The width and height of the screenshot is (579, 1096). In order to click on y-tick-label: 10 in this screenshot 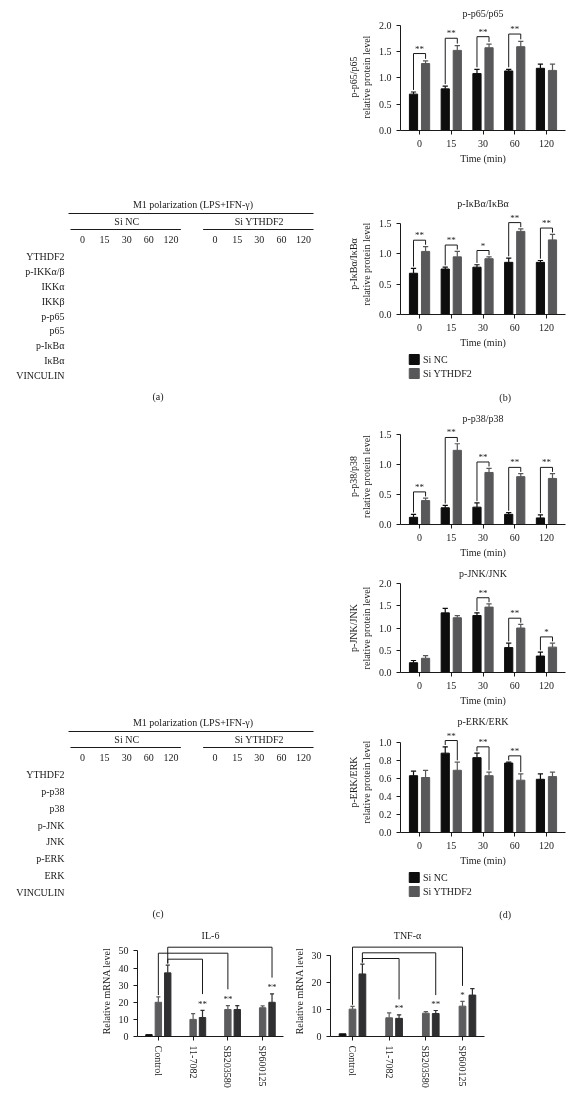, I will do `click(123, 1019)`.